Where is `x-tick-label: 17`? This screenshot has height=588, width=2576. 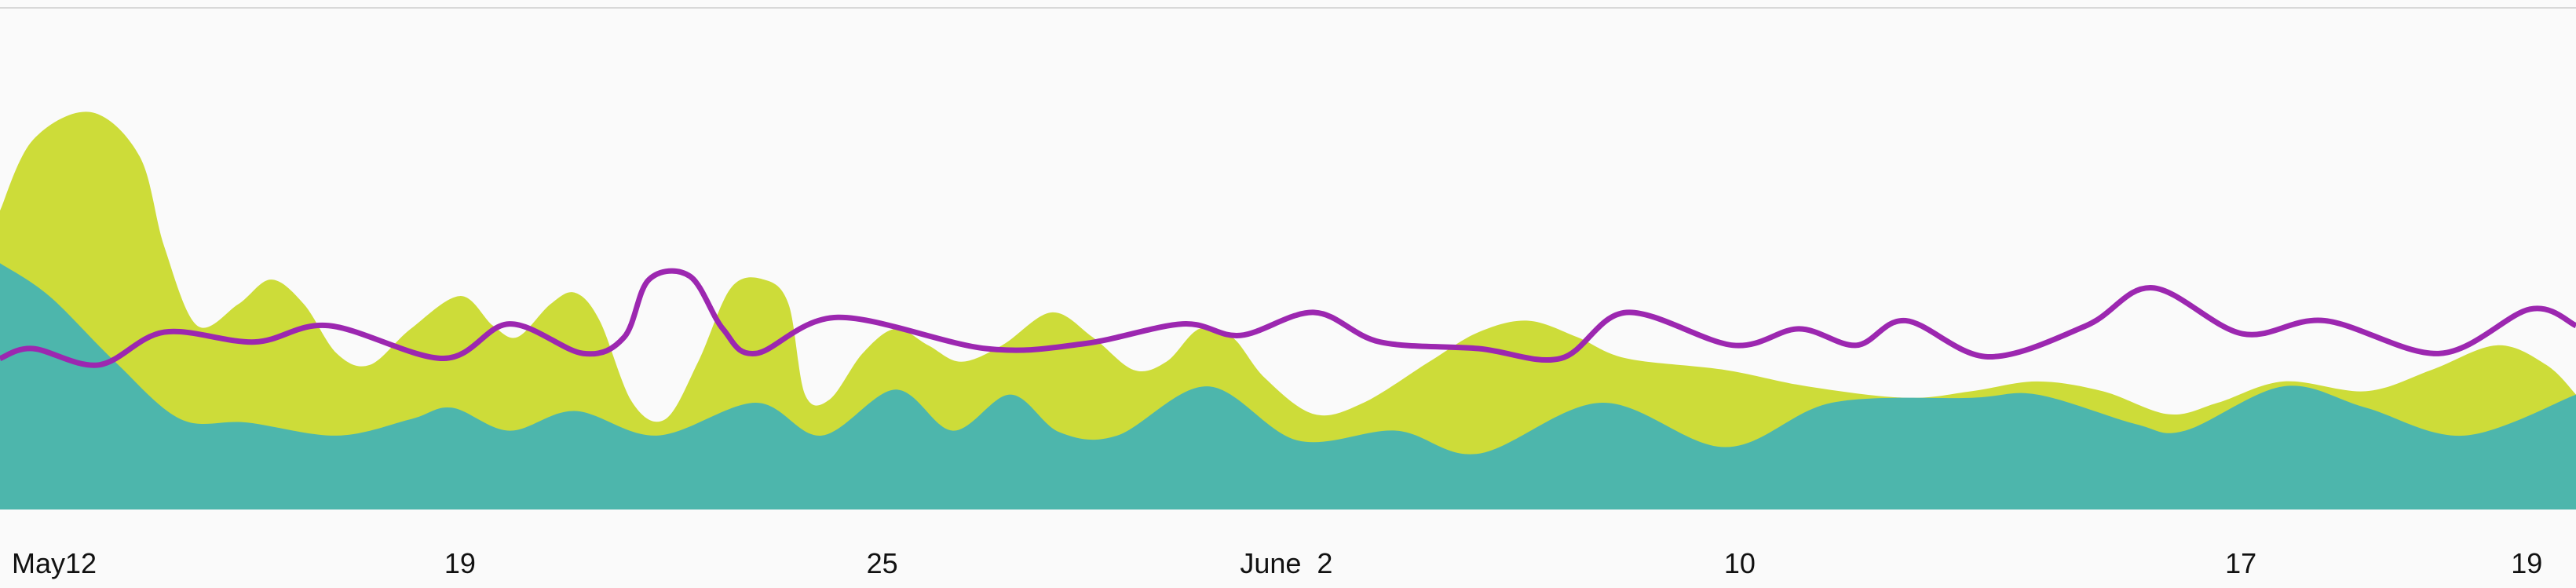 x-tick-label: 17 is located at coordinates (2240, 563).